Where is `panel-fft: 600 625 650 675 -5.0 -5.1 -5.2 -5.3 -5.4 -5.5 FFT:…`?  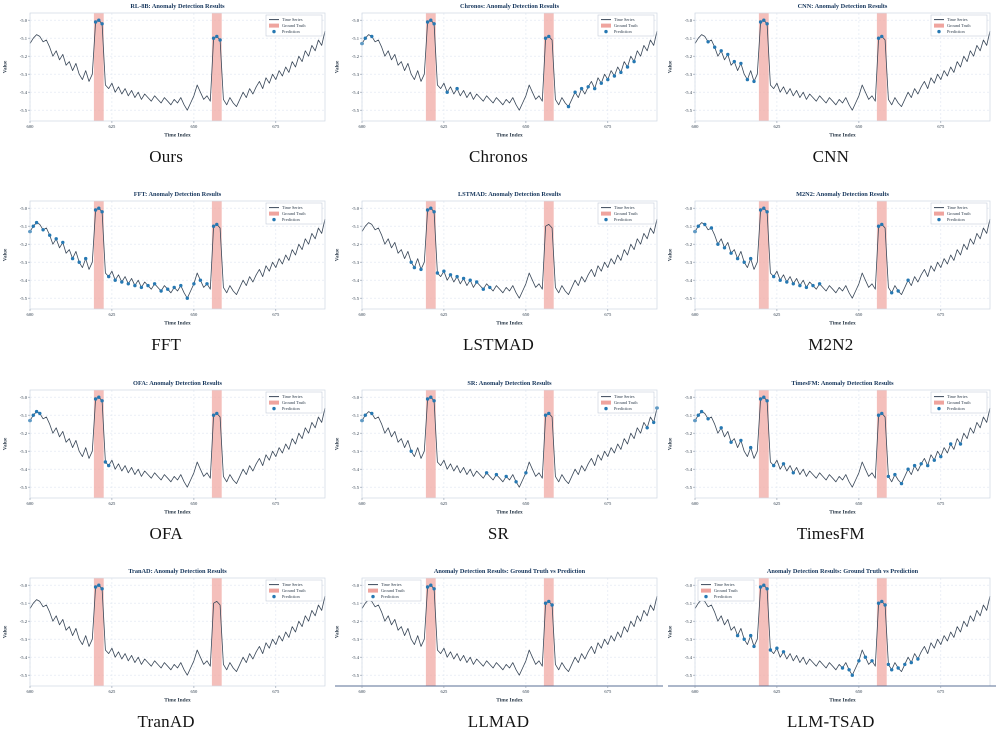 panel-fft: 600 625 650 675 -5.0 -5.1 -5.2 -5.3 -5.4 -5.5 FFT:… is located at coordinates (166, 282).